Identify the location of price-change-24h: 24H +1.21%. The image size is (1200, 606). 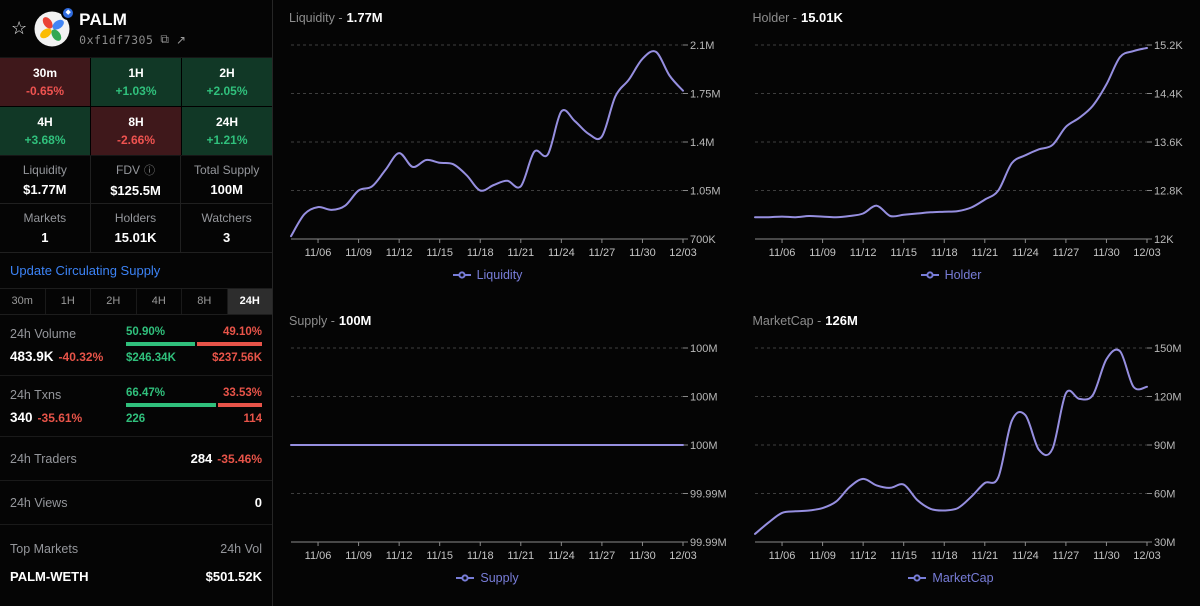
(227, 131).